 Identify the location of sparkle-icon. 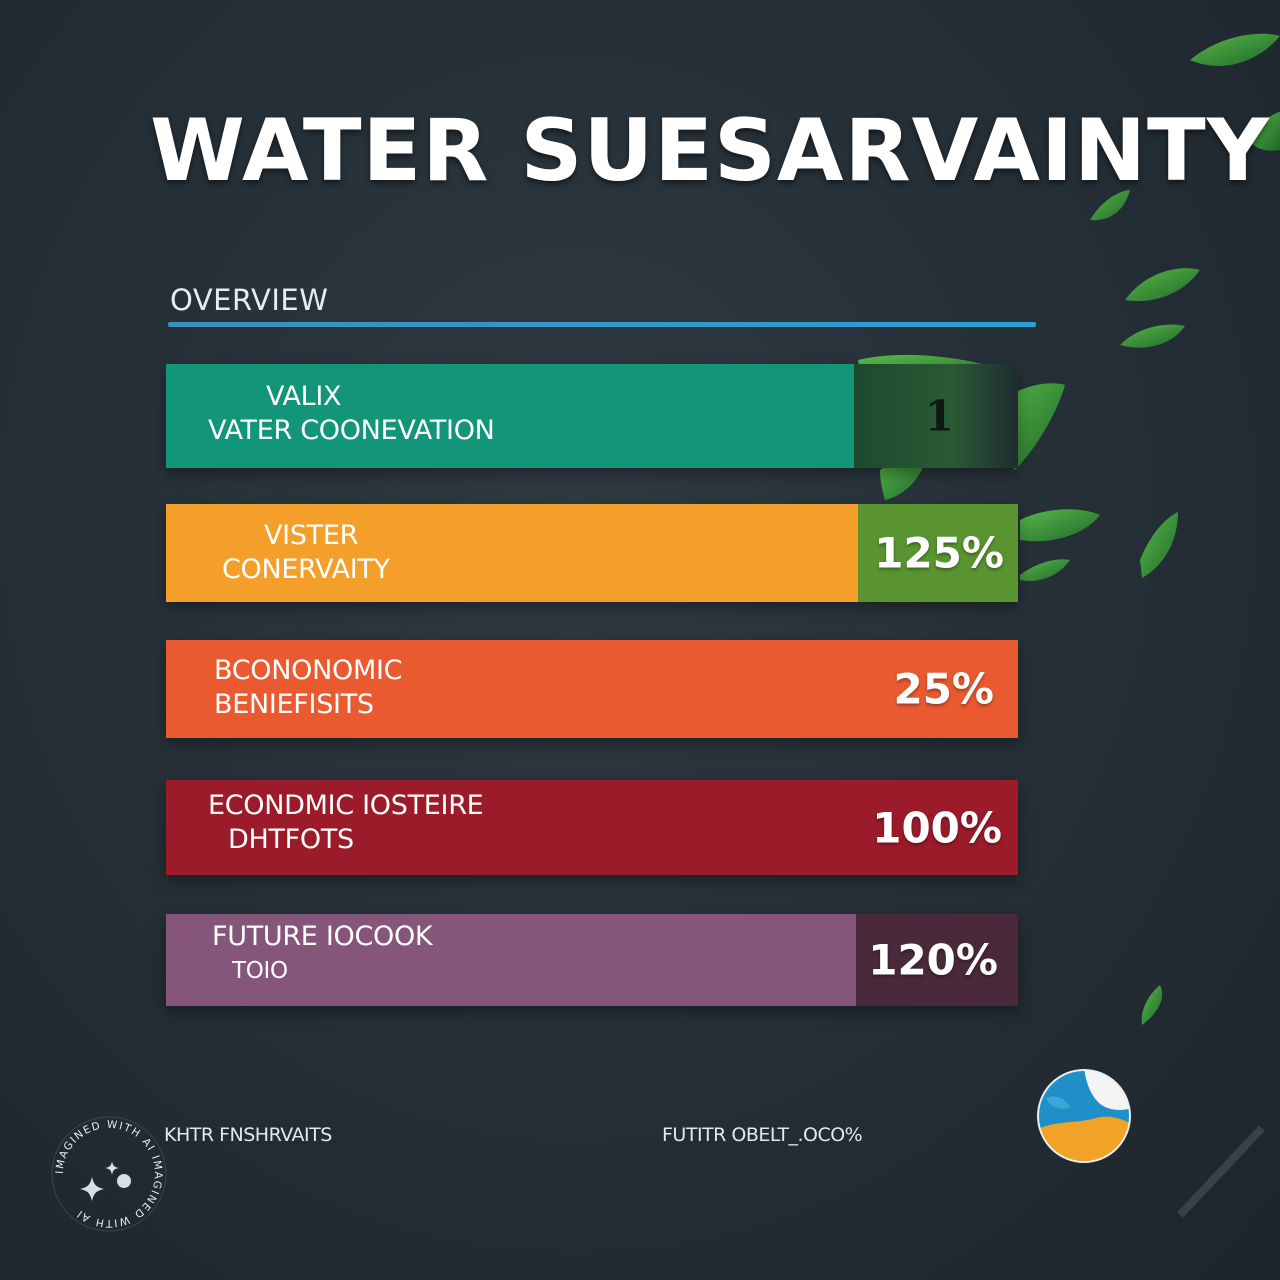
(105, 1181).